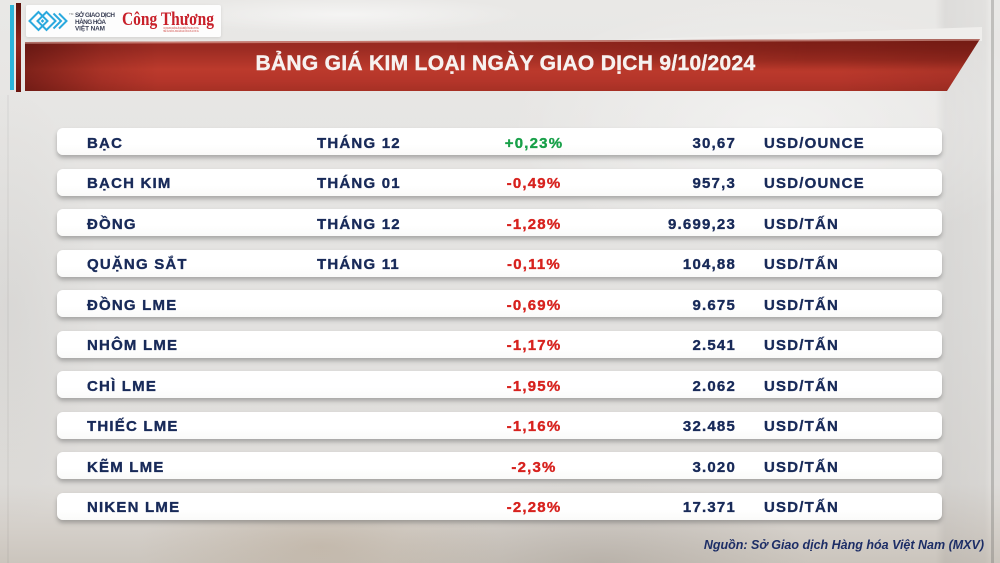 The width and height of the screenshot is (1000, 563). I want to click on svg-text:TIẾNG NÓI CỦA NGÀNH CÔNG THƯƠN: TIẾNG NÓI CỦA NGÀNH CÔNG THƯƠNG, so click(181, 30).